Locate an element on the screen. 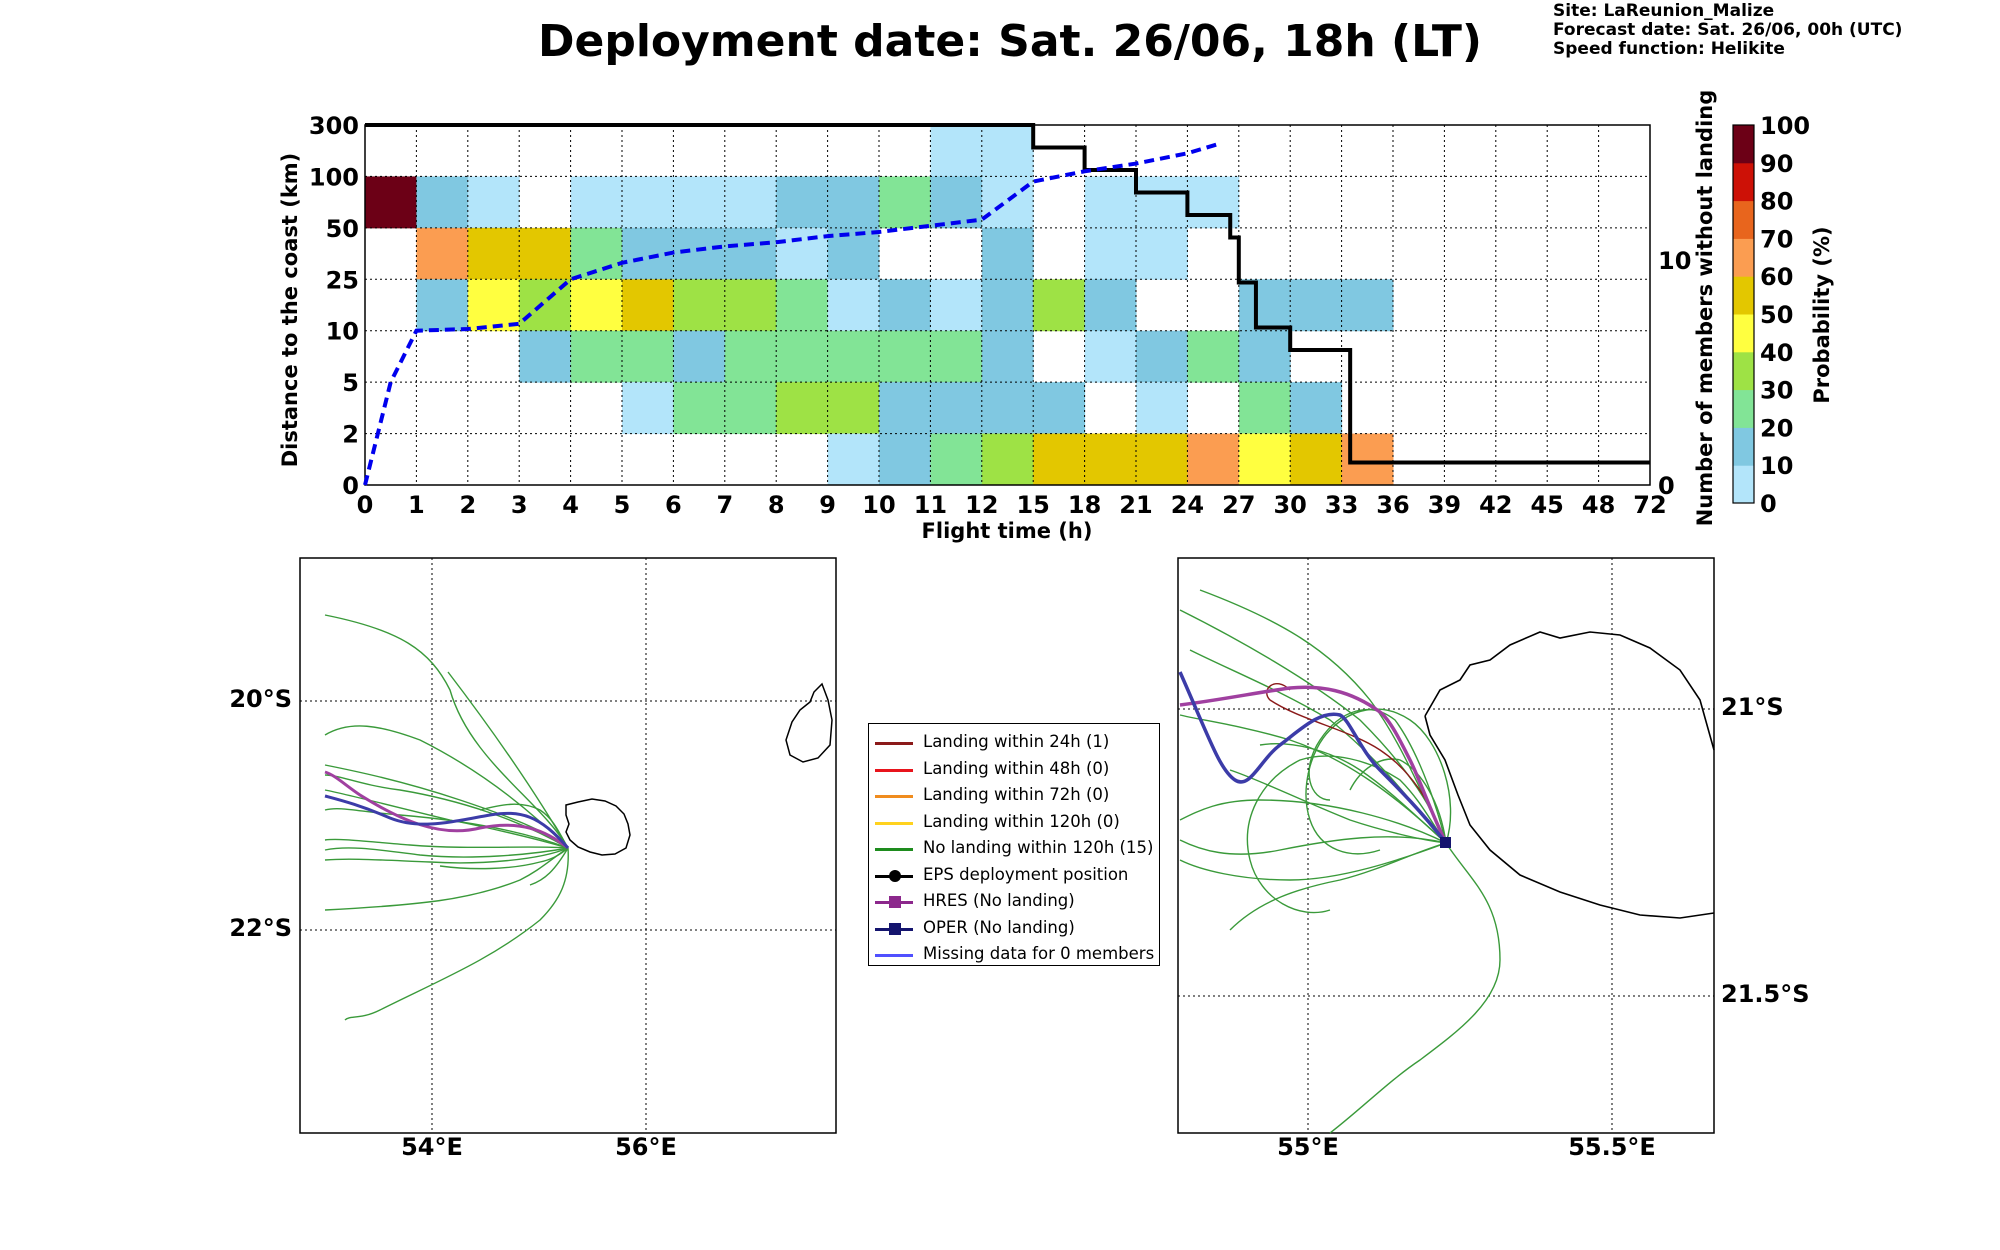  legend-label: Landing within 72h (0) is located at coordinates (1016, 794).